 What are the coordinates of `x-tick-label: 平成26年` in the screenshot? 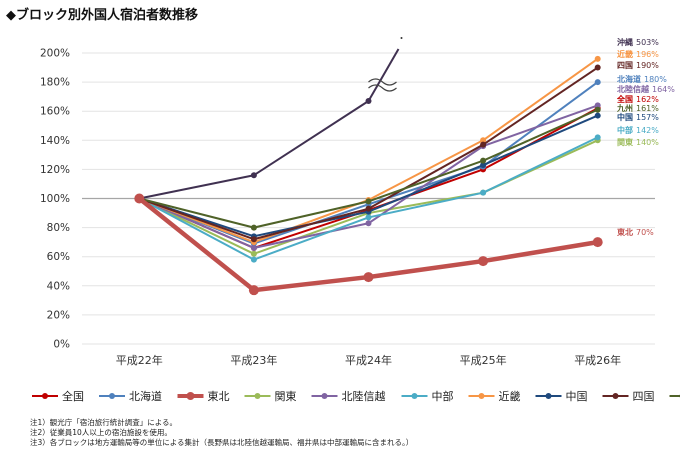 It's located at (597, 360).